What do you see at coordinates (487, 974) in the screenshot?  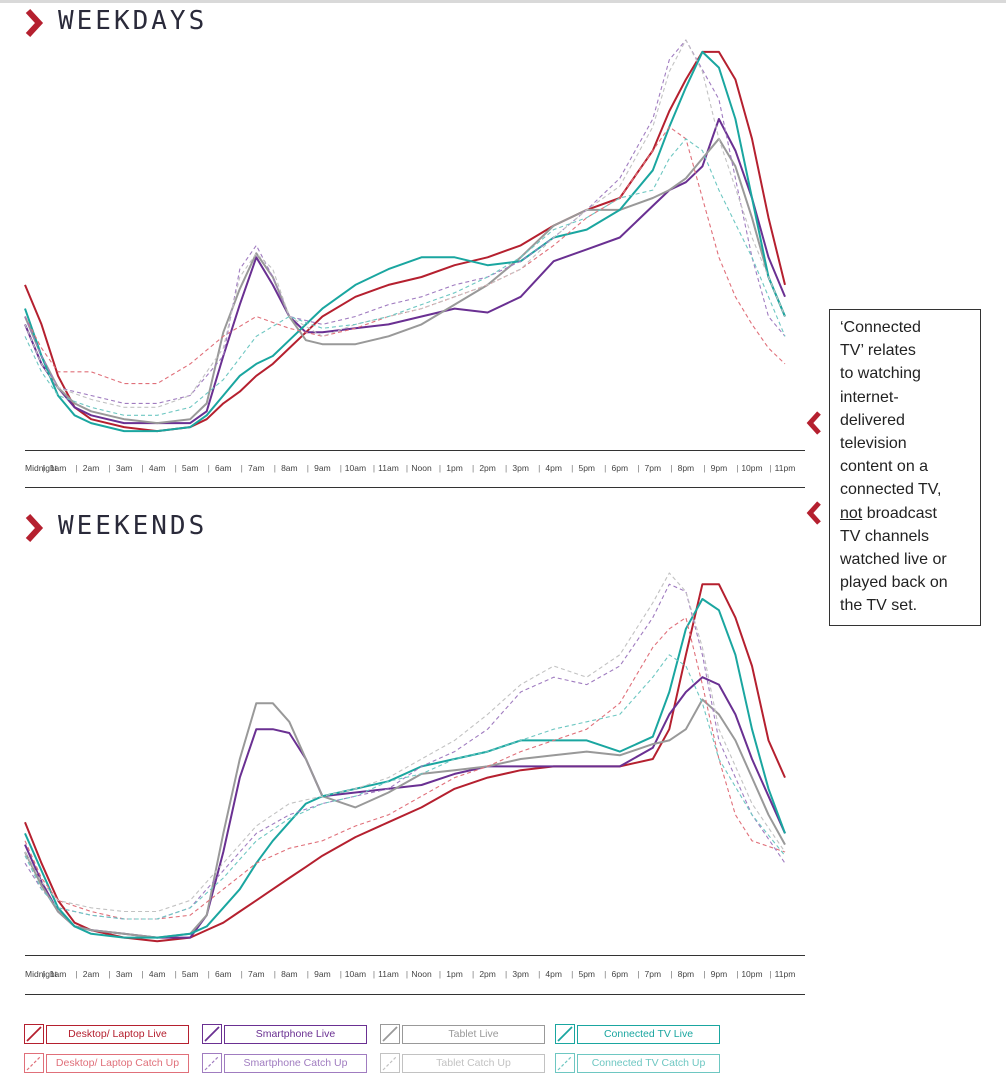 I see `x-tick-label: 2pm` at bounding box center [487, 974].